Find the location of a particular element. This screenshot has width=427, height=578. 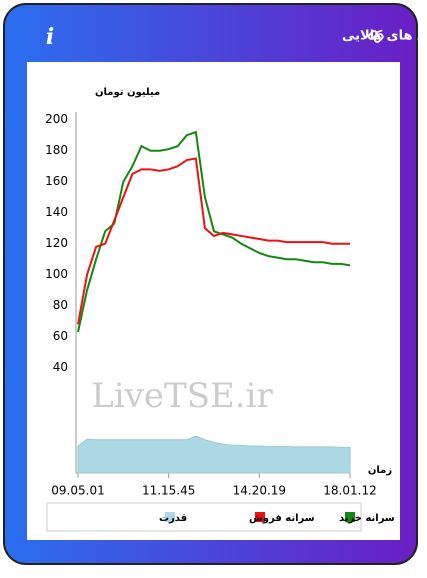

legend-label: سرانه فروش is located at coordinates (282, 518).